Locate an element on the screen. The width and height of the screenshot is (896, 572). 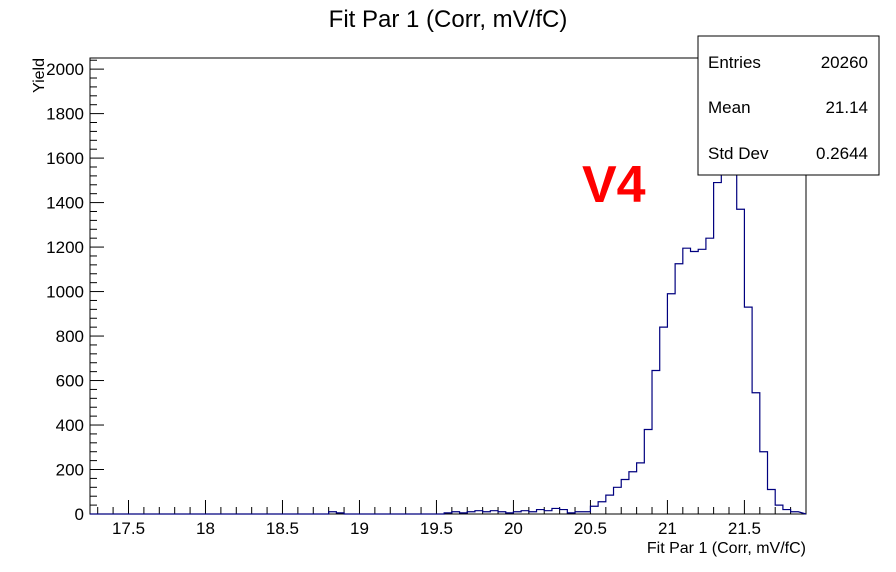
y-tick-label: 600 is located at coordinates (70, 381).